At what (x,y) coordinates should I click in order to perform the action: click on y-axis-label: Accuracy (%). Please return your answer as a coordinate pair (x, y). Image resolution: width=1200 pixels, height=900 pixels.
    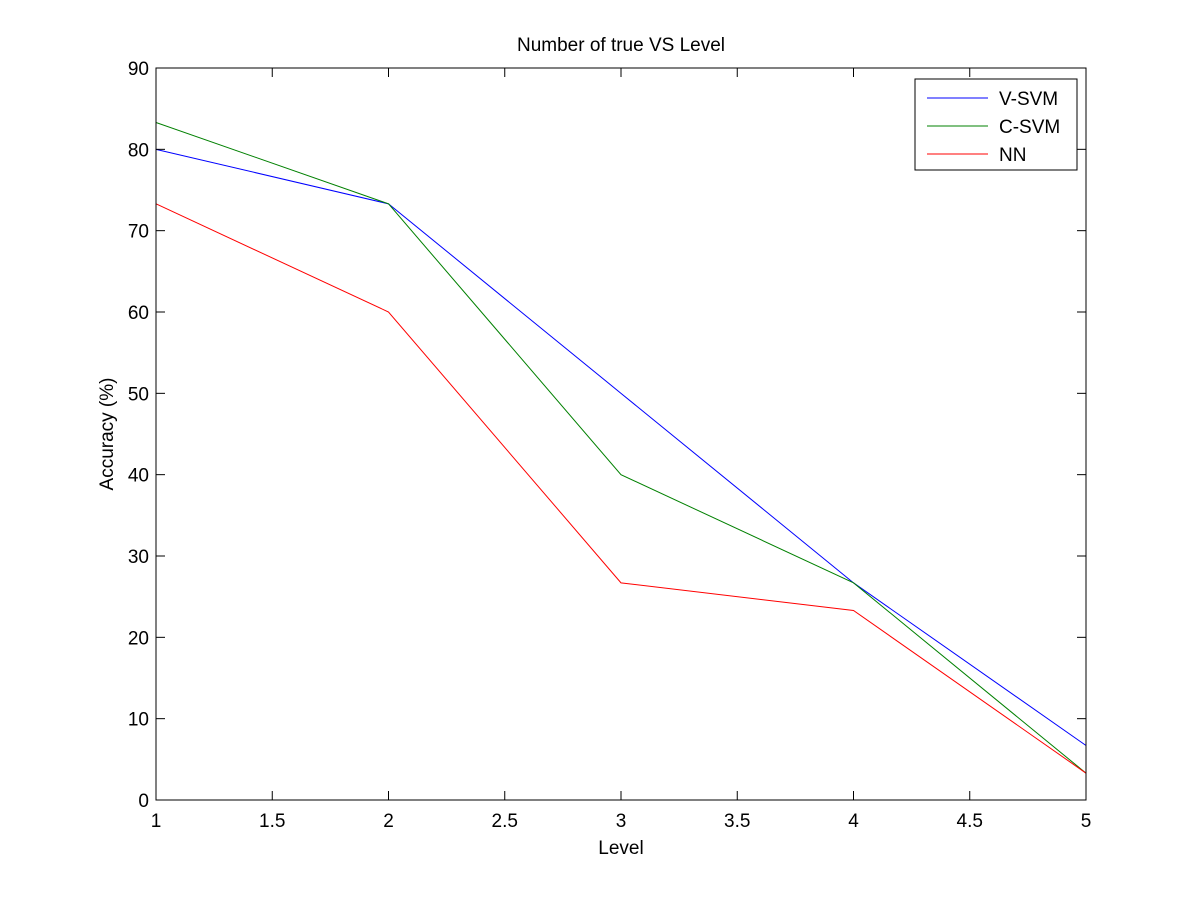
    Looking at the image, I should click on (107, 434).